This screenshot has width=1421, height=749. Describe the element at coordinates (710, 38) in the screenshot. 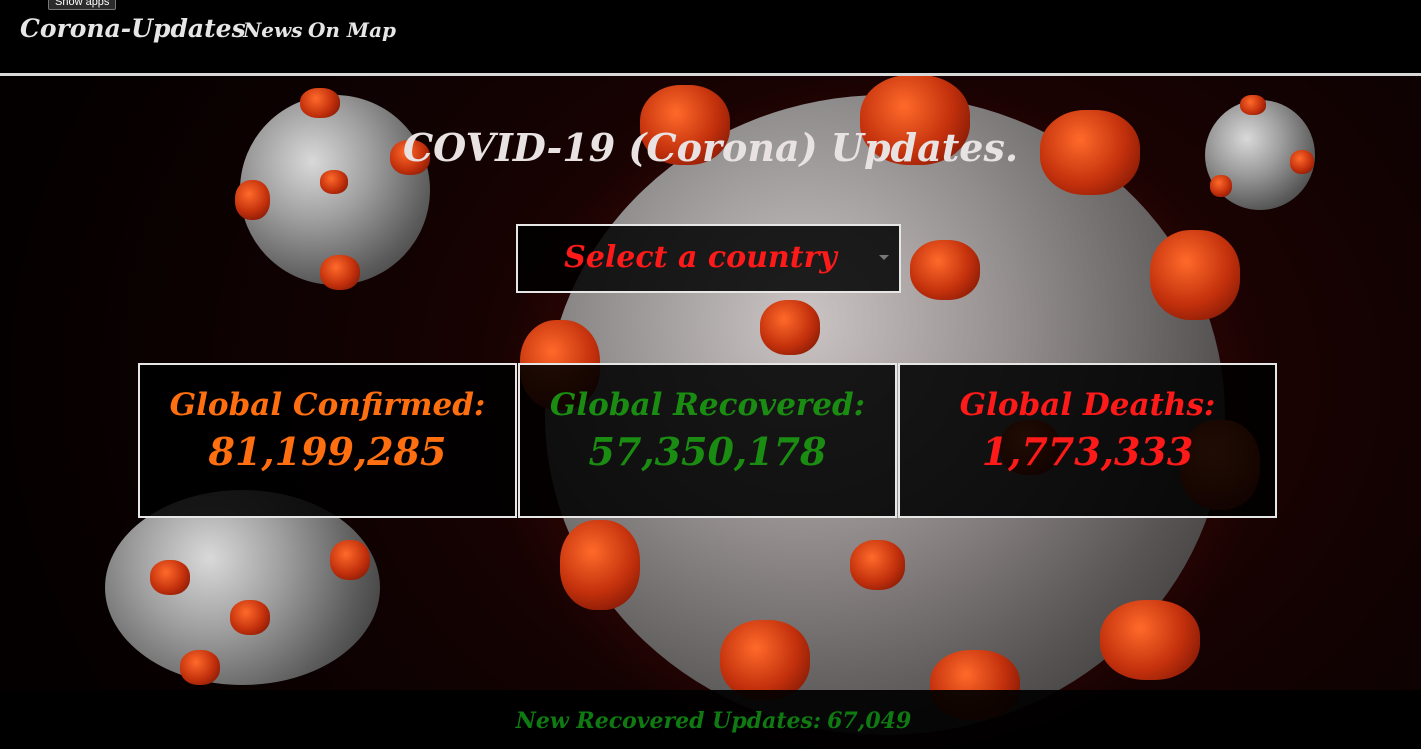

I see `navbar: Corona-Updates News On Map` at that location.